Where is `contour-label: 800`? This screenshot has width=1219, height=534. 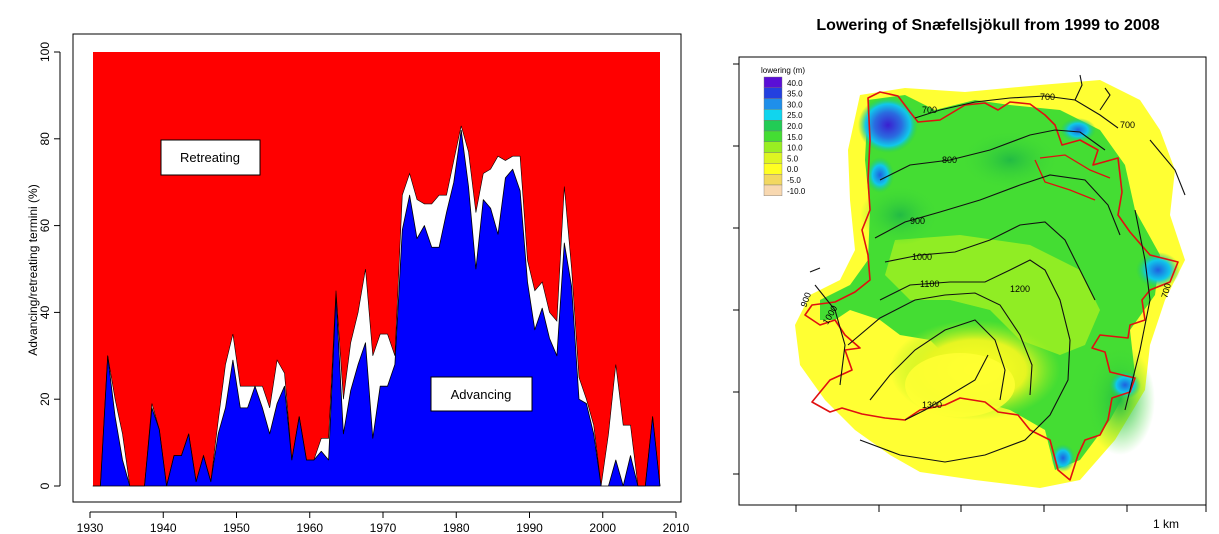 contour-label: 800 is located at coordinates (949, 160).